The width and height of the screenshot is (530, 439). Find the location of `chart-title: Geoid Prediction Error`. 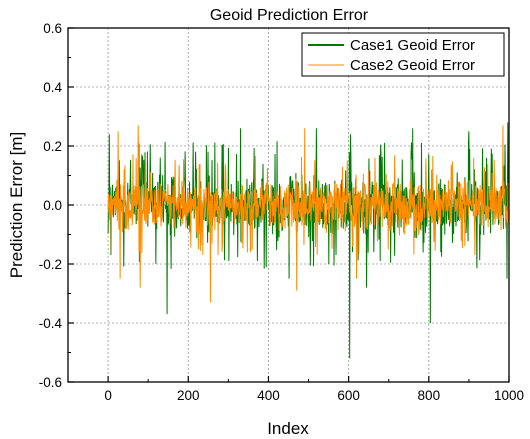

chart-title: Geoid Prediction Error is located at coordinates (289, 15).